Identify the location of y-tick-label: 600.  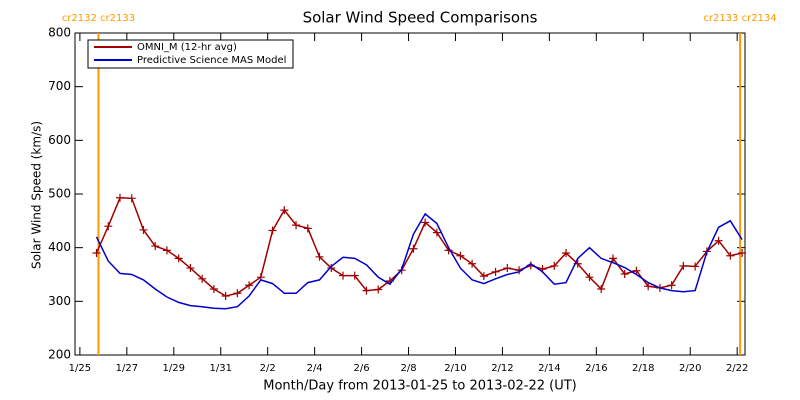
(59, 140).